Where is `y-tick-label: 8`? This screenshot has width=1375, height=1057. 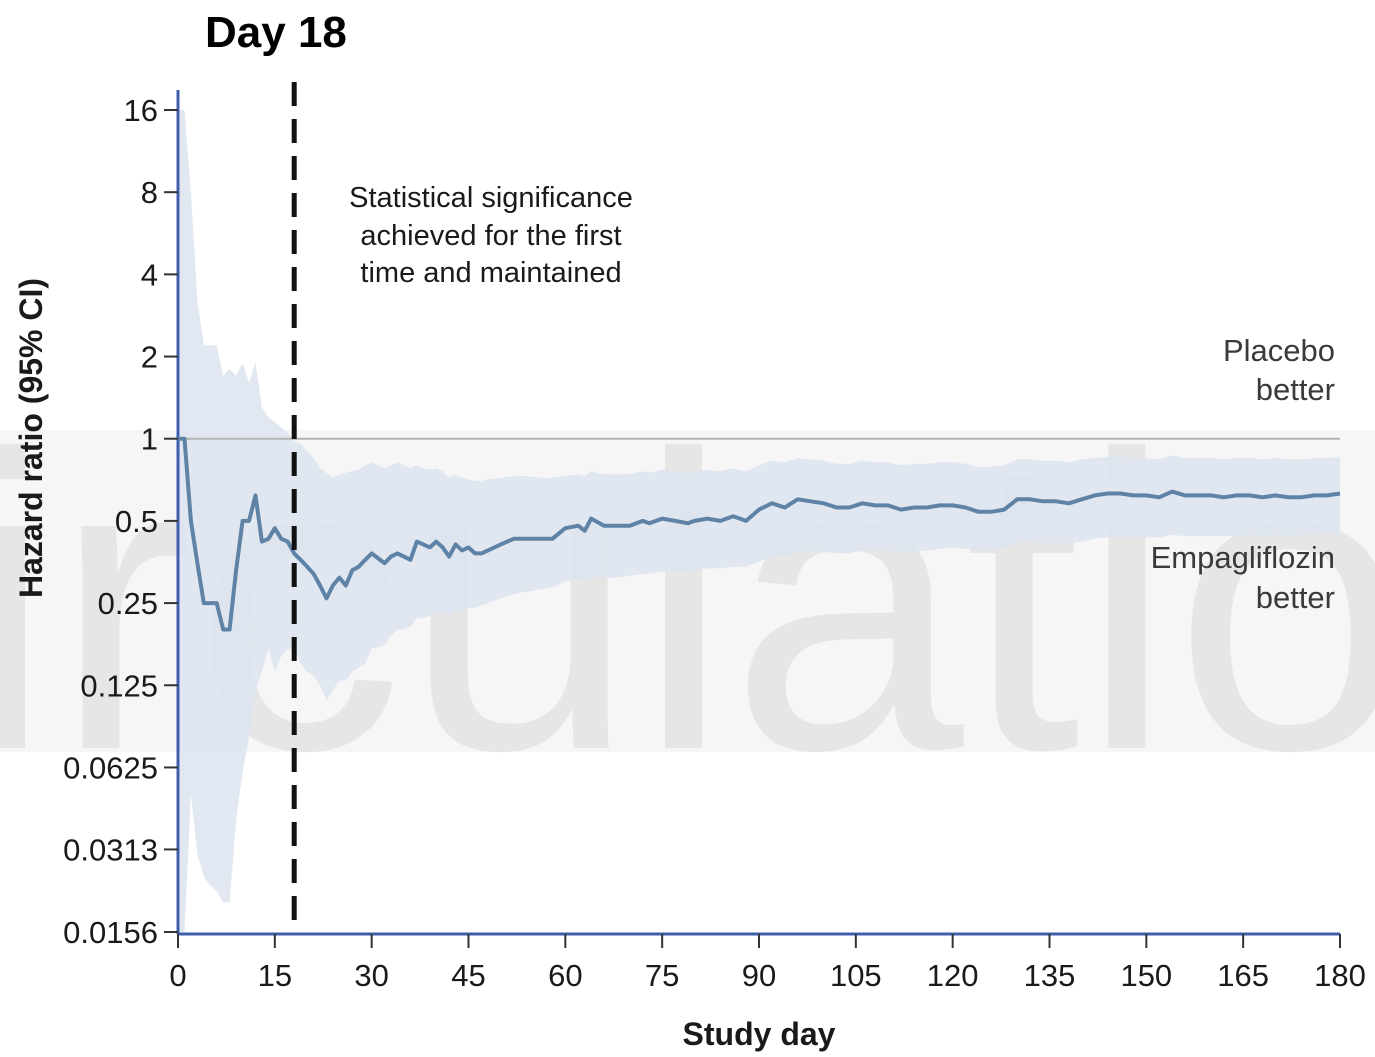 y-tick-label: 8 is located at coordinates (149, 192).